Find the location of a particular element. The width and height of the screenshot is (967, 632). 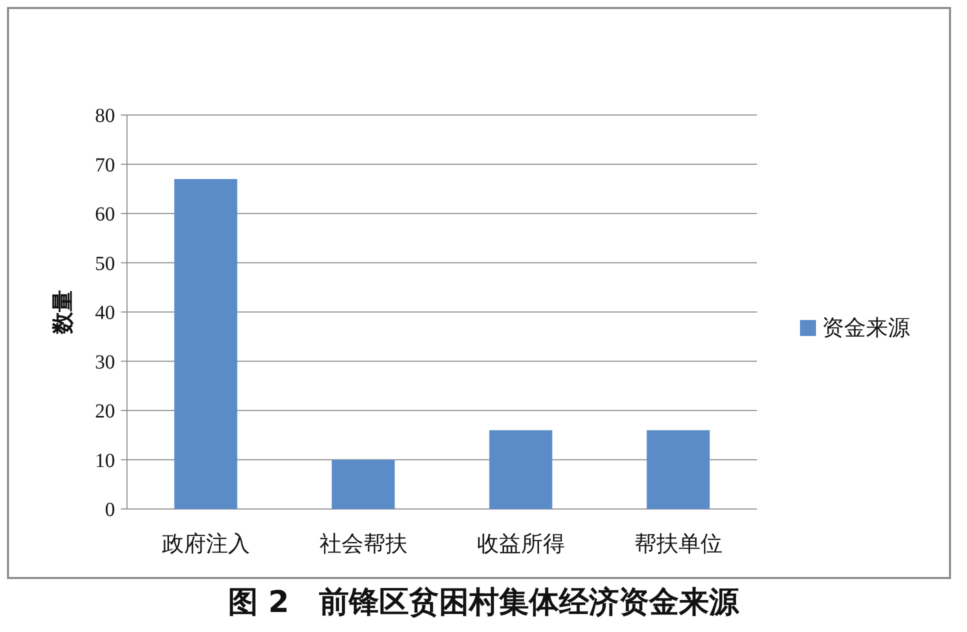

x-tick-label: 帮扶单位 is located at coordinates (678, 543).